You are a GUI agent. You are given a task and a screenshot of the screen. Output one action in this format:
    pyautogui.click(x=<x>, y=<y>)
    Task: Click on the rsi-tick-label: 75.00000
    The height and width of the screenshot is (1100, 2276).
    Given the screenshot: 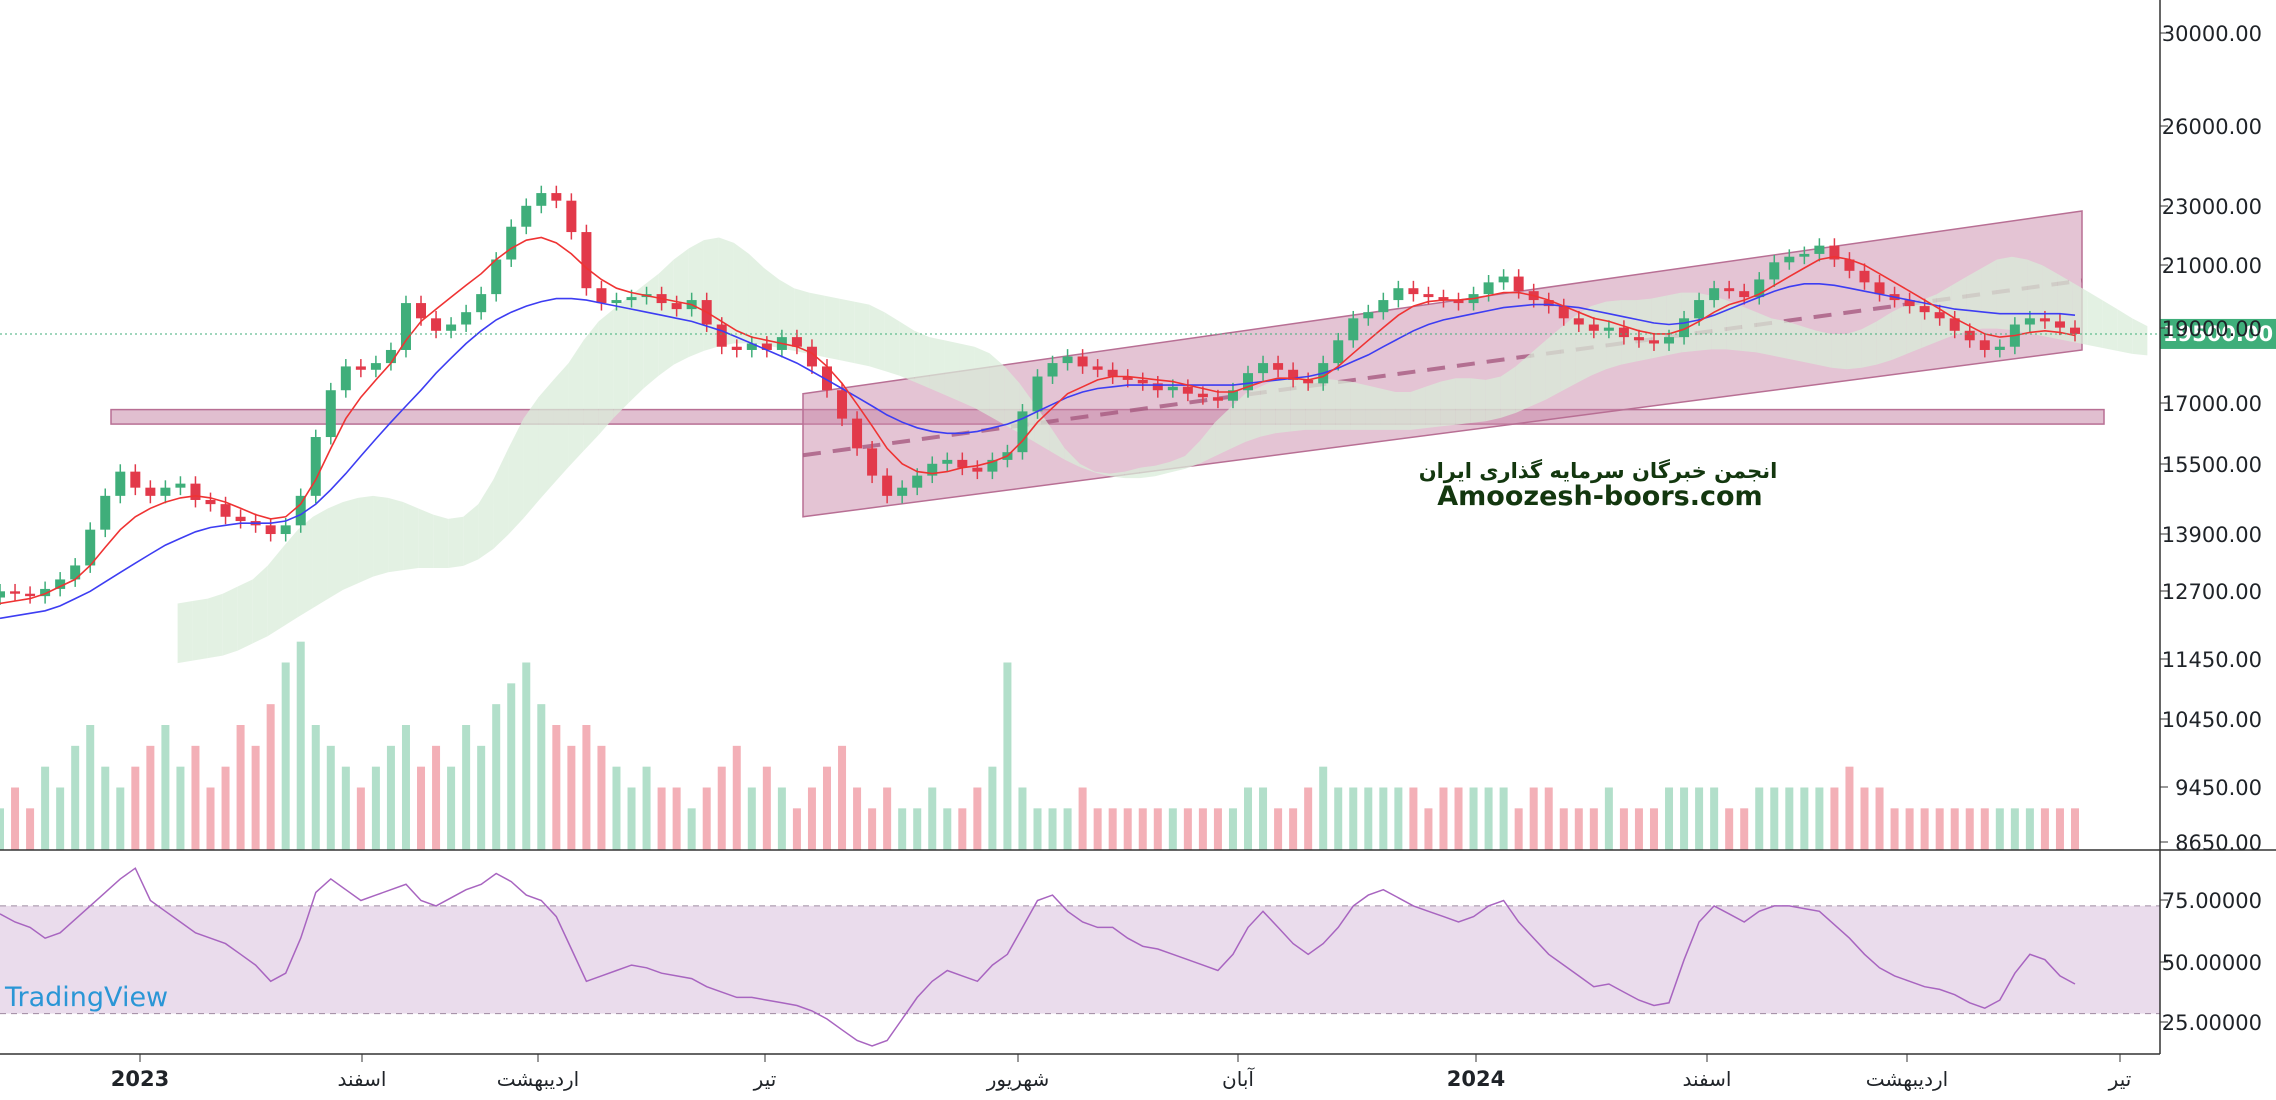 What is the action you would take?
    pyautogui.click(x=2212, y=901)
    